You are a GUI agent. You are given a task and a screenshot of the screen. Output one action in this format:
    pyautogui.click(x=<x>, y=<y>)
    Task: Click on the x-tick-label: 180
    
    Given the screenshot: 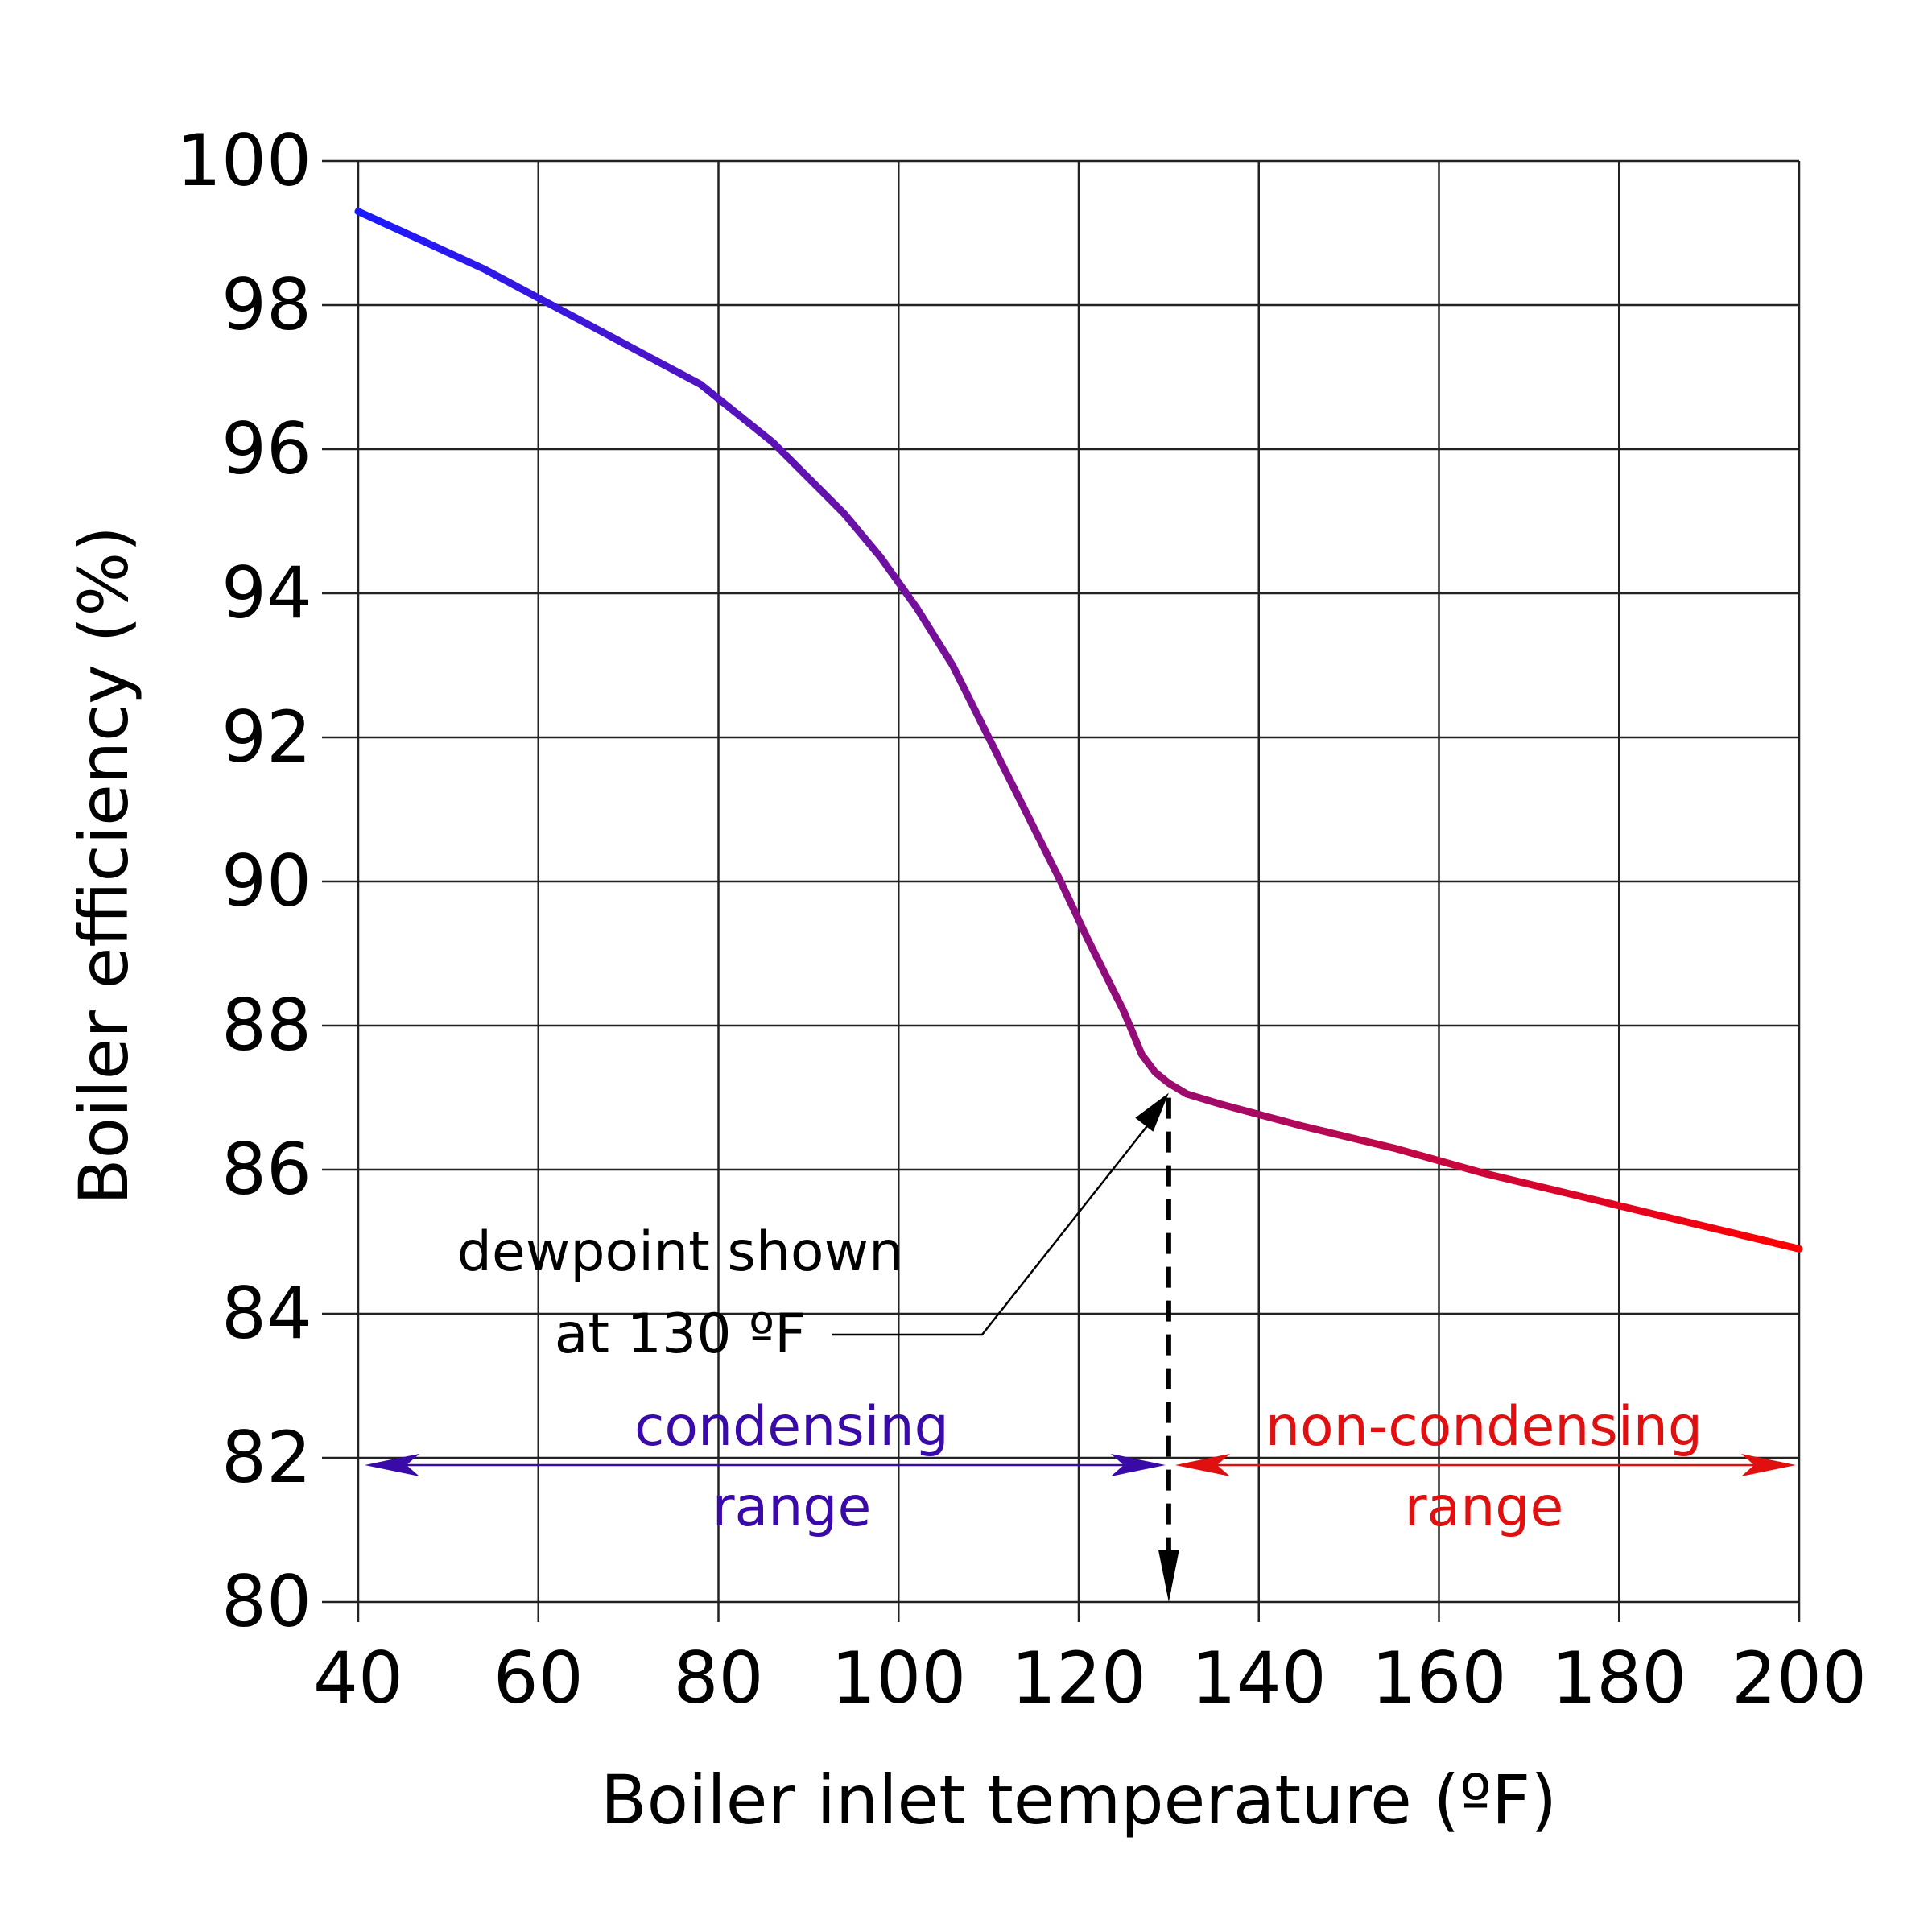 What is the action you would take?
    pyautogui.click(x=1618, y=1678)
    